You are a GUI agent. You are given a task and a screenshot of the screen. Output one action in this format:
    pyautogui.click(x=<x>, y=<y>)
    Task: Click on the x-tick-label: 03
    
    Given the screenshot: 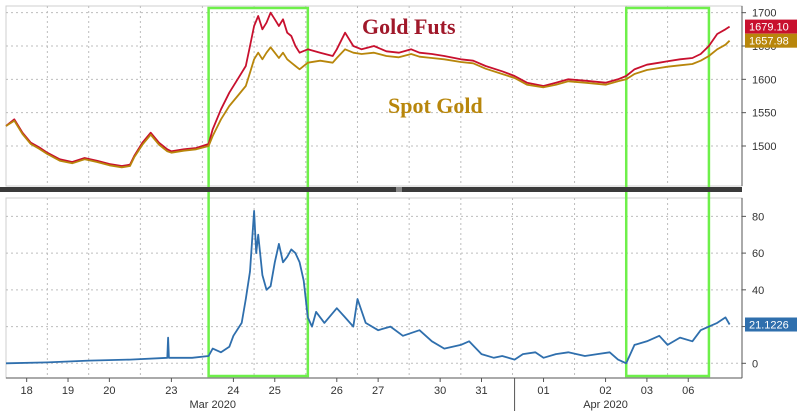 What is the action you would take?
    pyautogui.click(x=647, y=391)
    